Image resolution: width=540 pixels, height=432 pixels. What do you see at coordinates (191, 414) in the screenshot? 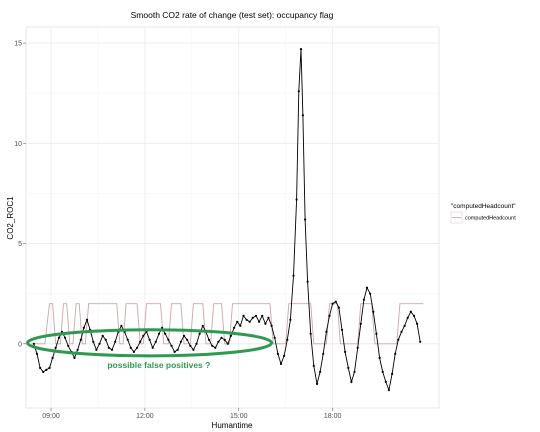
I see `x-axis: 09:00 12:00 15:00 18:00` at bounding box center [191, 414].